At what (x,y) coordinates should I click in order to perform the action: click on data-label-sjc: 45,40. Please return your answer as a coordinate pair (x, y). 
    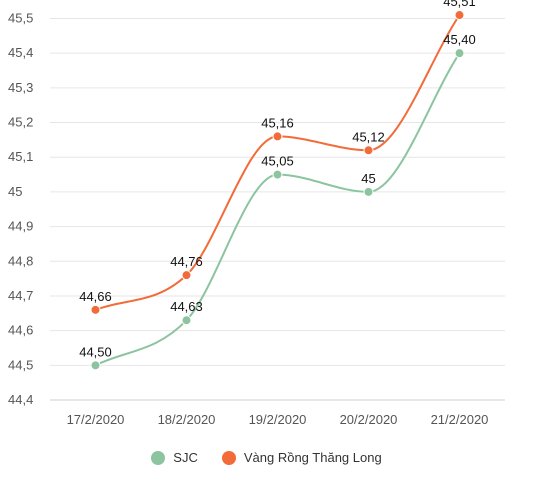
    Looking at the image, I should click on (459, 39).